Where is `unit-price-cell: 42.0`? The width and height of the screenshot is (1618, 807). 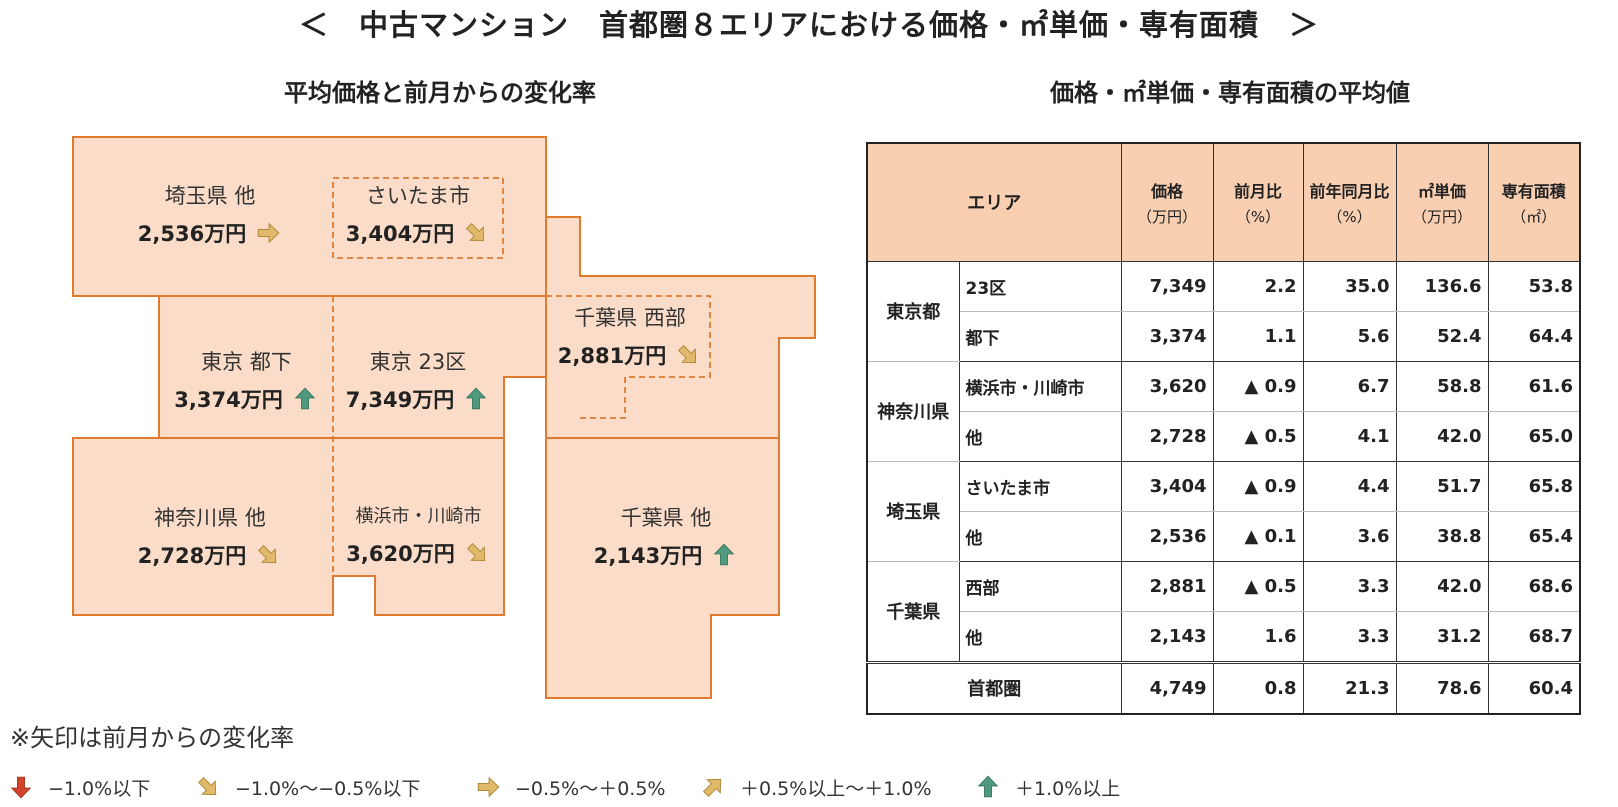 unit-price-cell: 42.0 is located at coordinates (1442, 586).